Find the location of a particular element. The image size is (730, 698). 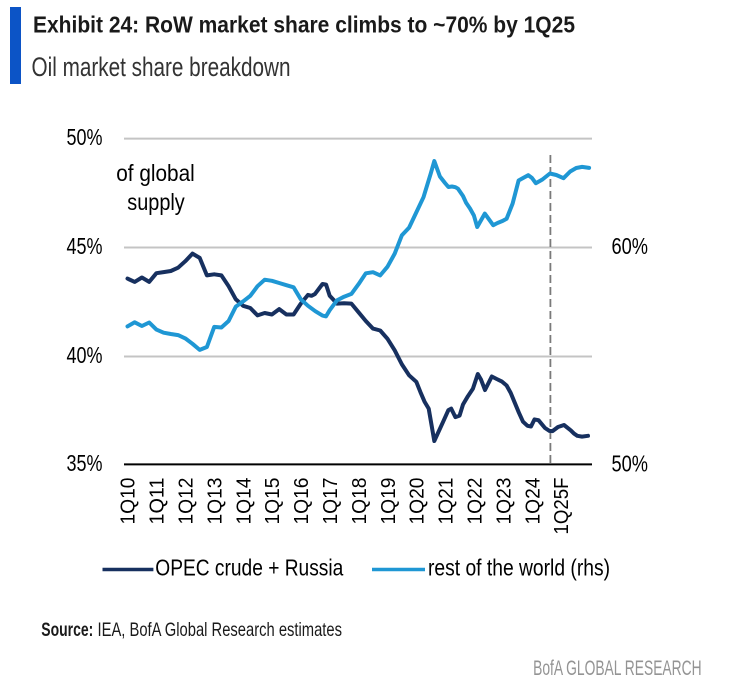

svg-text: 60% is located at coordinates (630, 246).